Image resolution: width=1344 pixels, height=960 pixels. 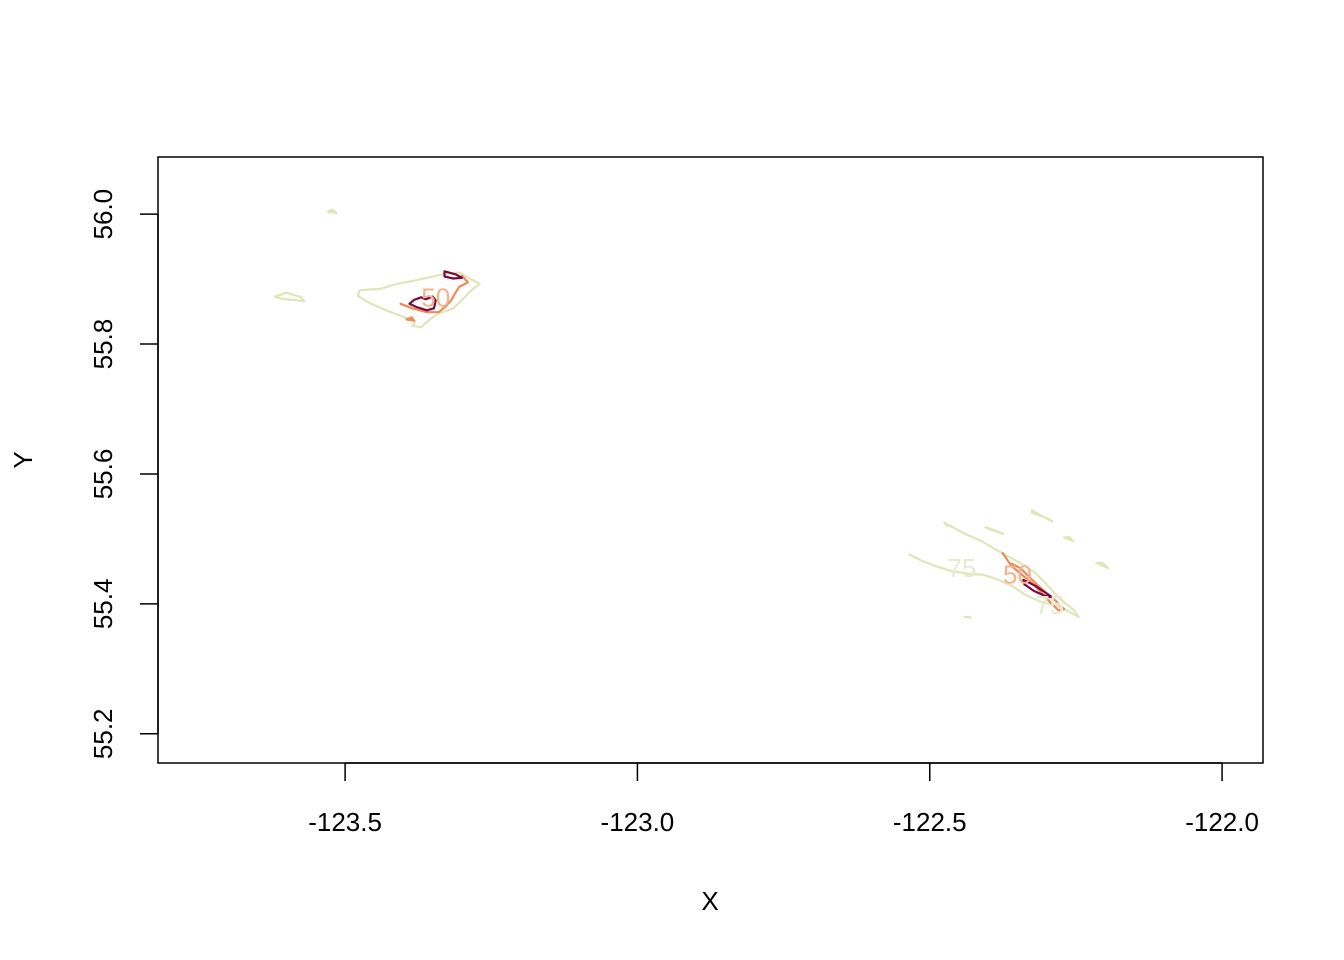 What do you see at coordinates (638, 822) in the screenshot?
I see `x-tick-label: -123.0` at bounding box center [638, 822].